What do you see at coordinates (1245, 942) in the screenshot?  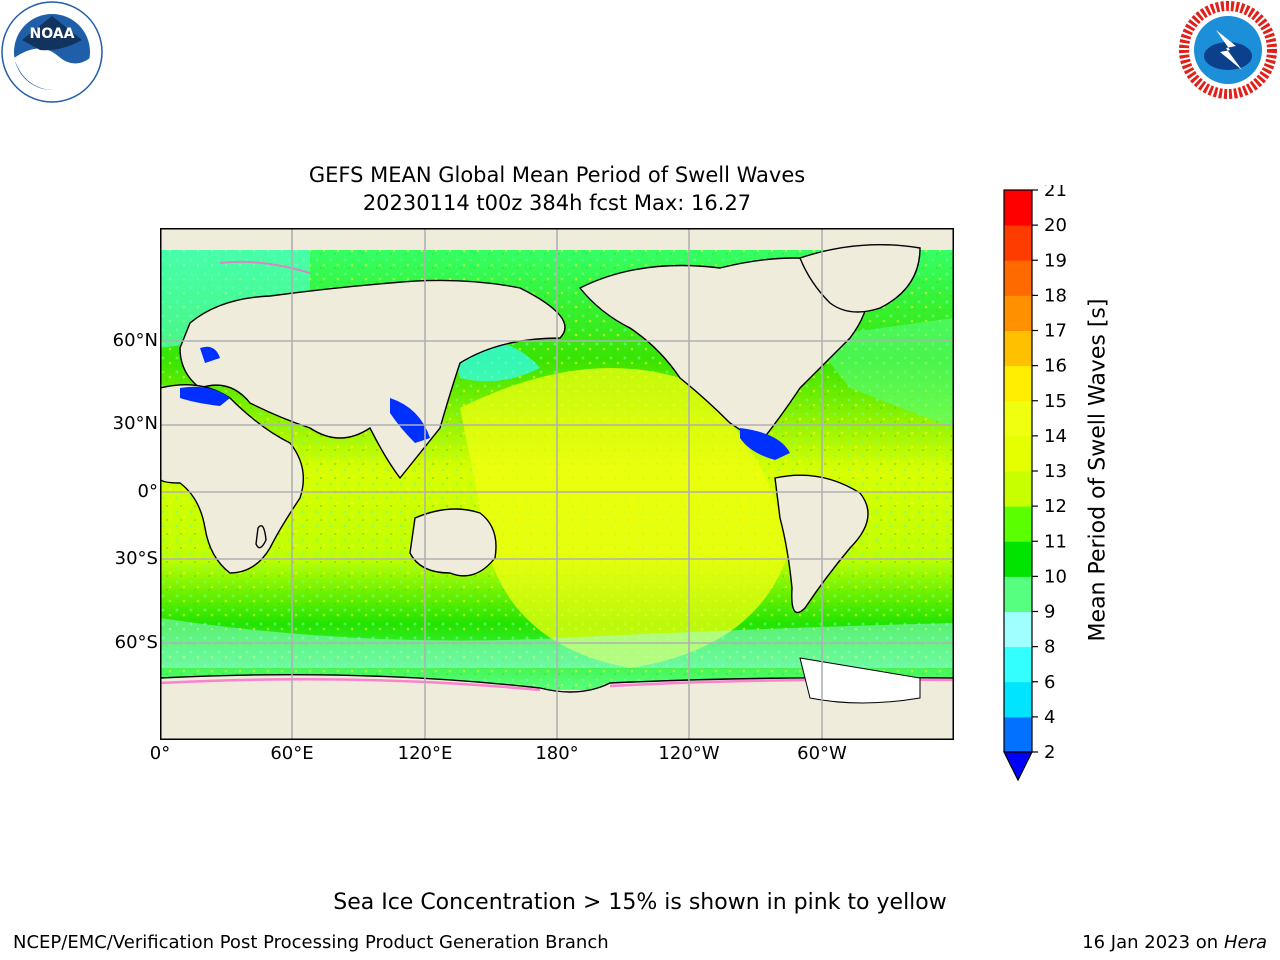 I see `footer-host: Hera` at bounding box center [1245, 942].